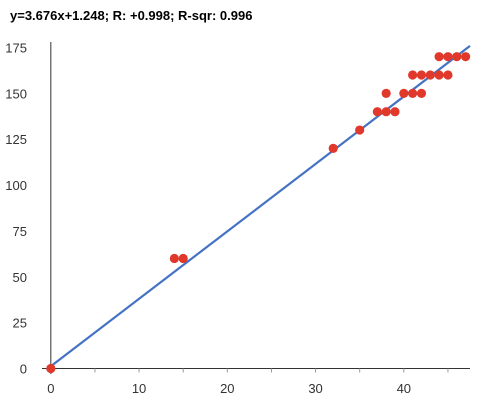 Image resolution: width=480 pixels, height=402 pixels. What do you see at coordinates (227, 388) in the screenshot?
I see `x-tick-label: 20` at bounding box center [227, 388].